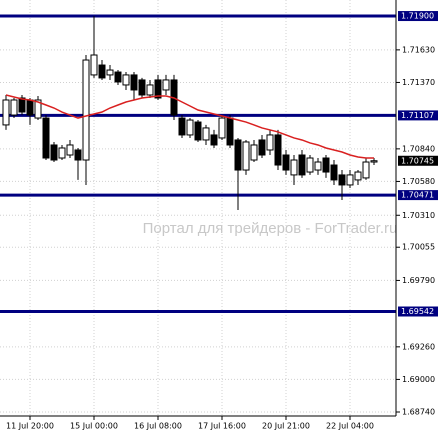 The image size is (442, 436). Describe the element at coordinates (418, 280) in the screenshot. I see `y-tick-label: 1.69790` at that location.